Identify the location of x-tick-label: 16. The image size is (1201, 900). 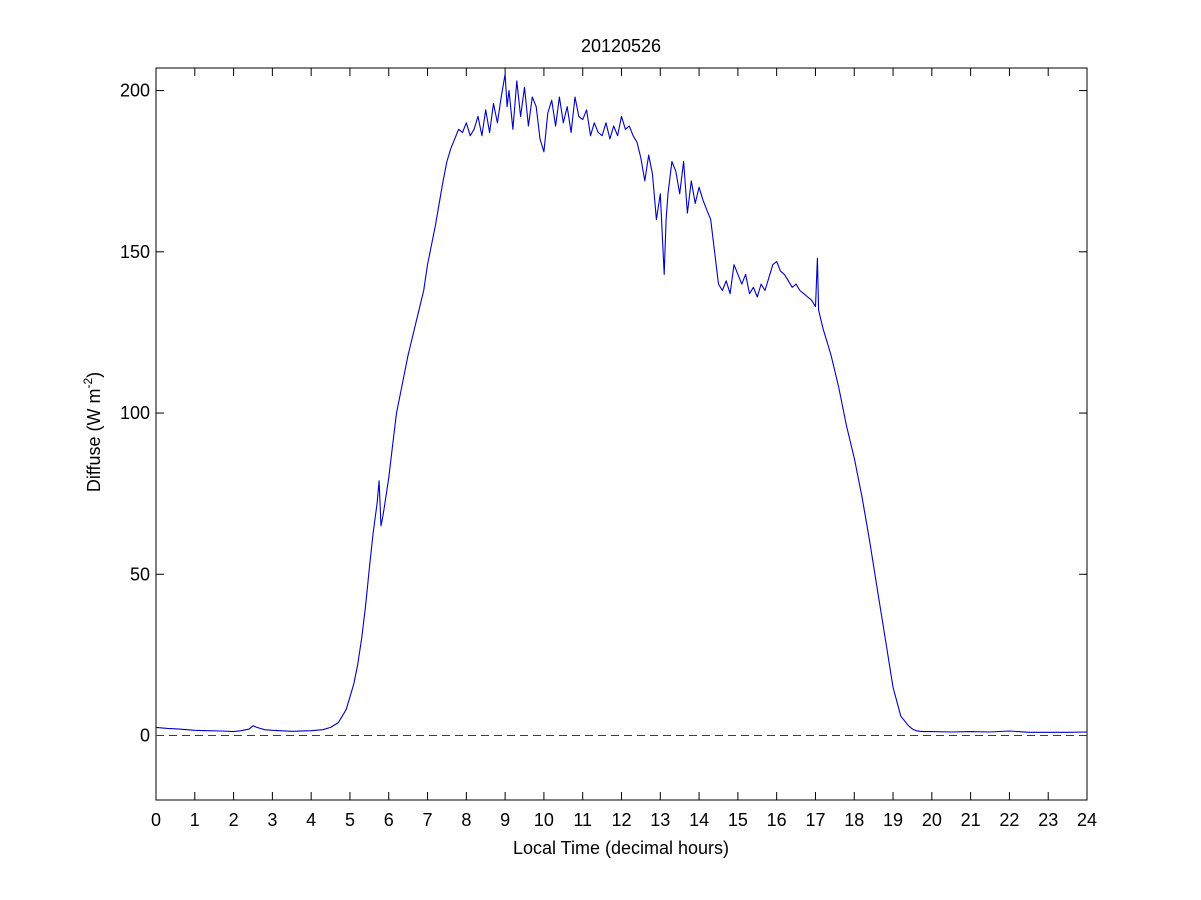
(777, 820).